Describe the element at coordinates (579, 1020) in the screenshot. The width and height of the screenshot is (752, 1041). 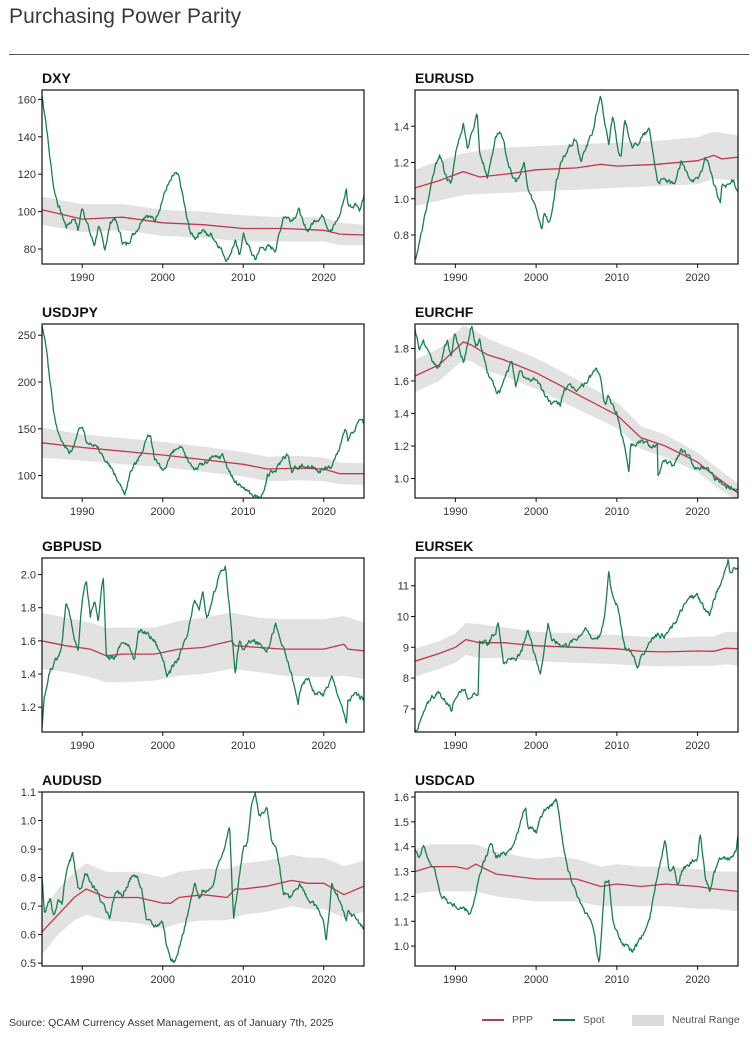
I see `legend-item-spot: Spot` at that location.